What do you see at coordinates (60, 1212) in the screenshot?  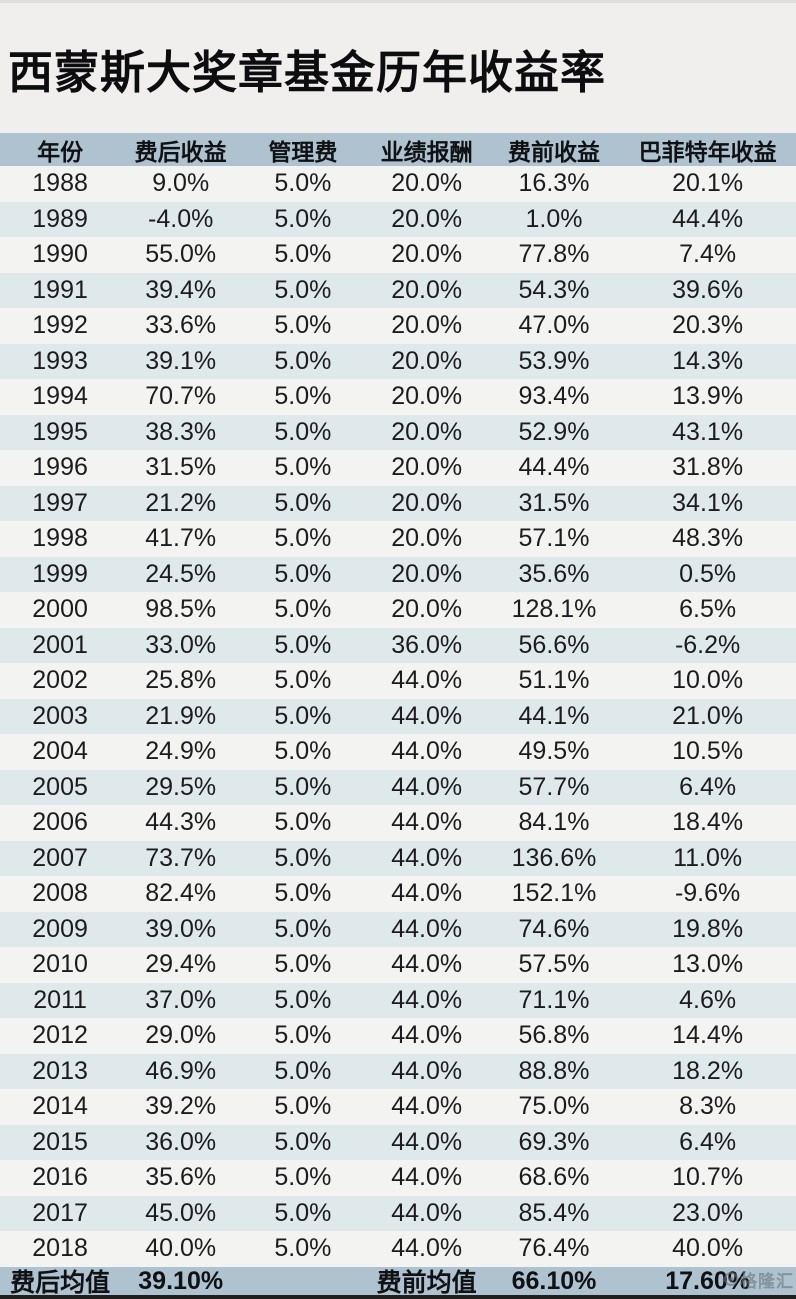 I see `year-cell: 2017` at bounding box center [60, 1212].